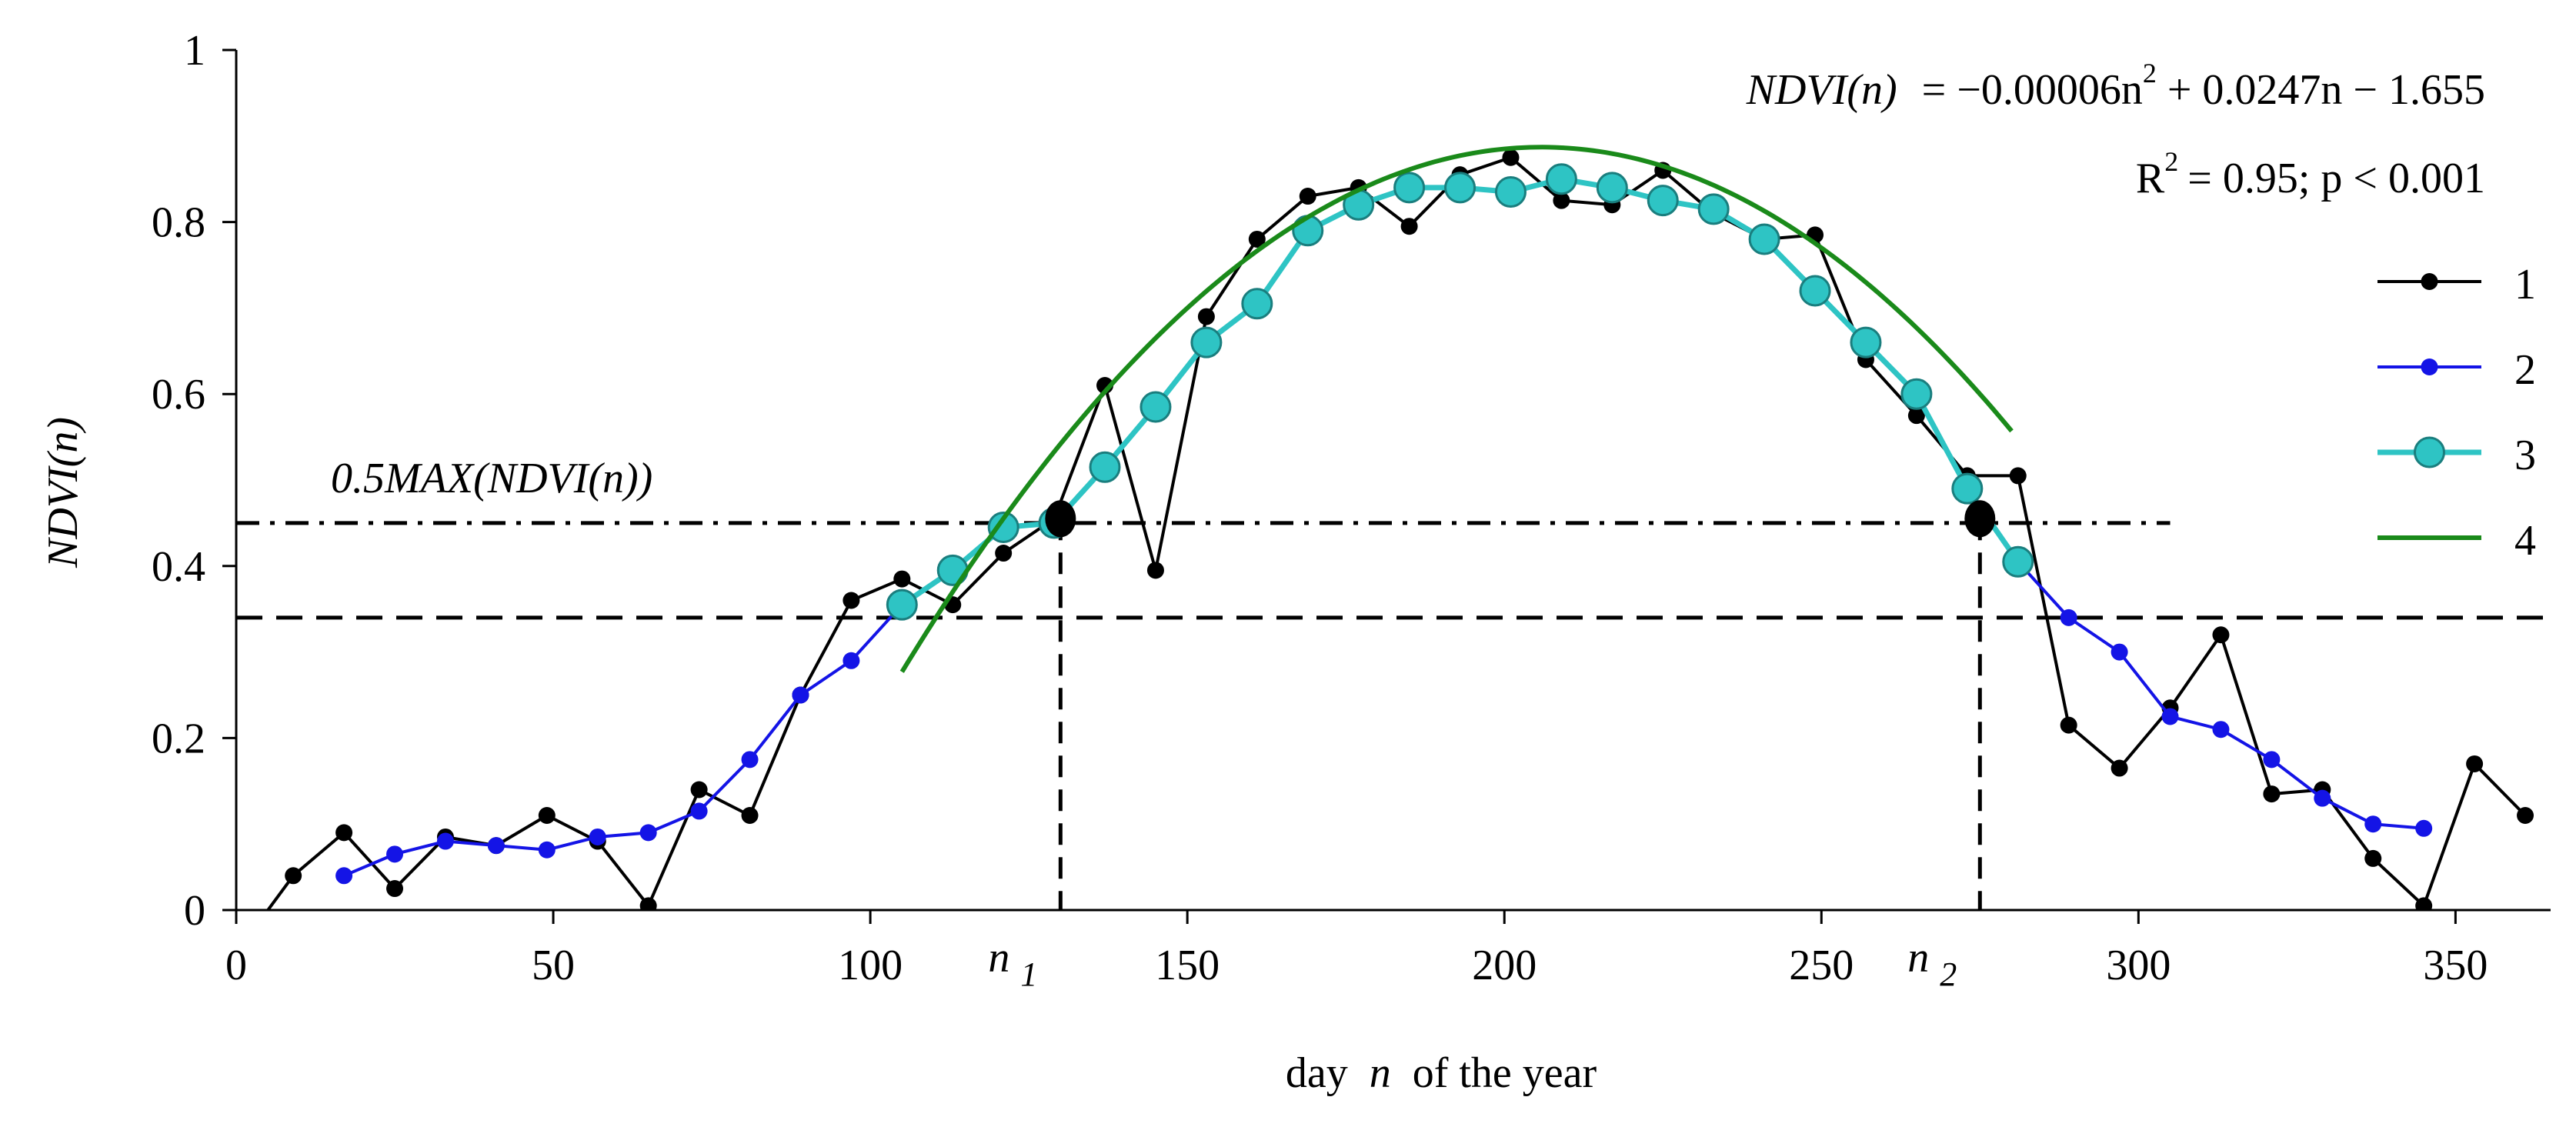 The height and width of the screenshot is (1127, 2576). I want to click on x-tick-label: 250, so click(1822, 966).